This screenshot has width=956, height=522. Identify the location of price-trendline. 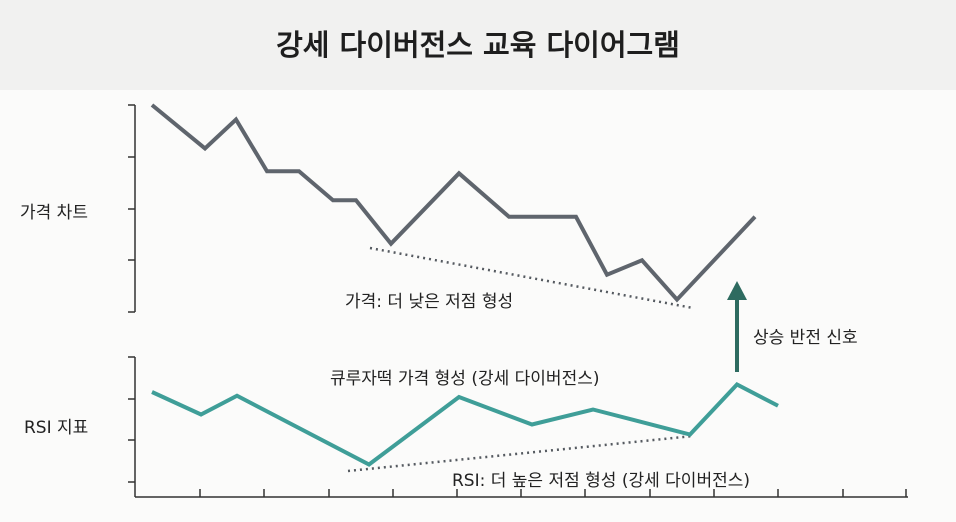
(531, 278).